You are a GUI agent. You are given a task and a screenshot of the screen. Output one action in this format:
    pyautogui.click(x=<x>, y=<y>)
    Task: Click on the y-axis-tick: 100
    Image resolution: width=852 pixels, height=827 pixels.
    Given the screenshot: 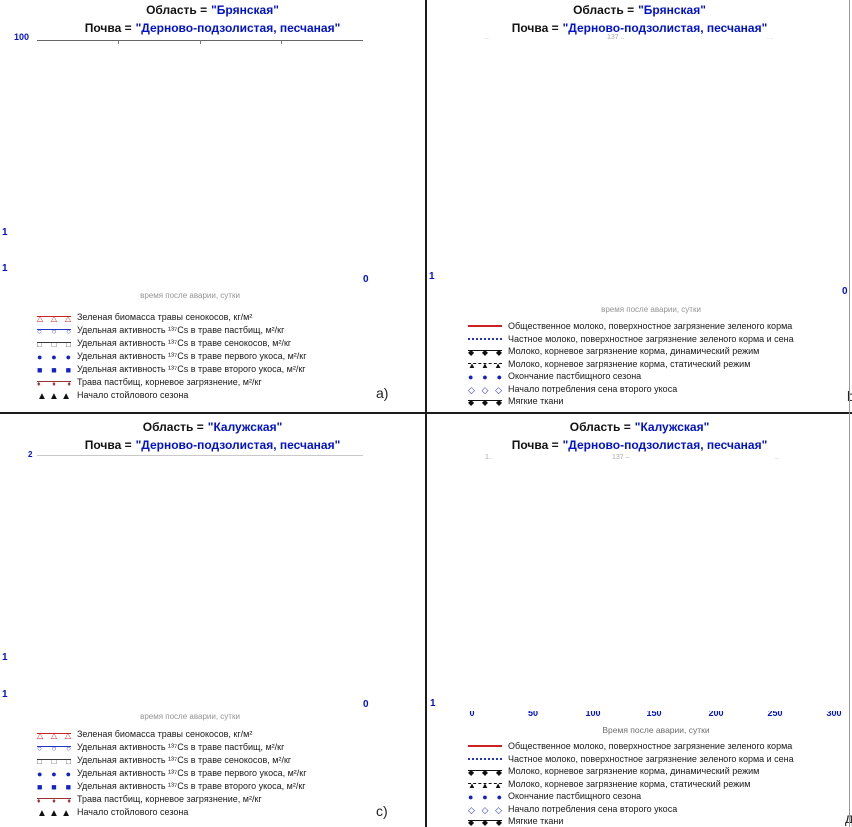 What is the action you would take?
    pyautogui.click(x=22, y=37)
    